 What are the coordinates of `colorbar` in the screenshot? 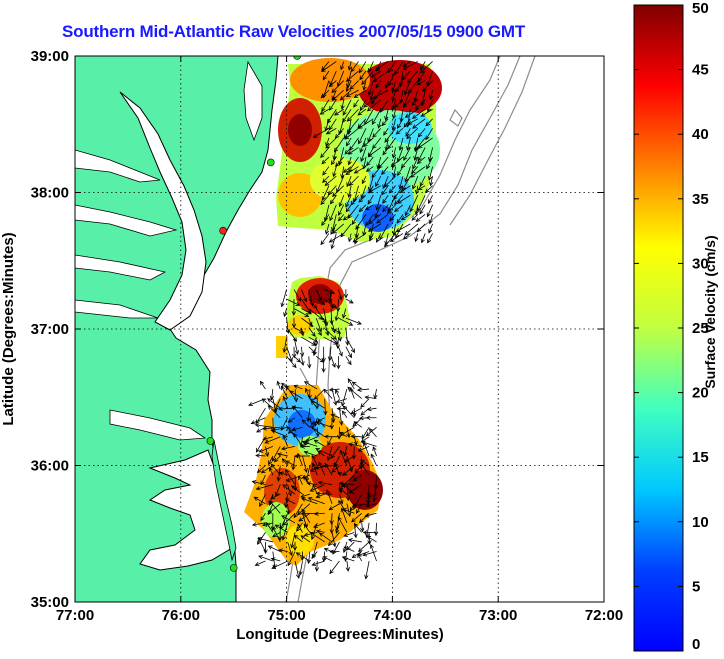 It's located at (658, 328).